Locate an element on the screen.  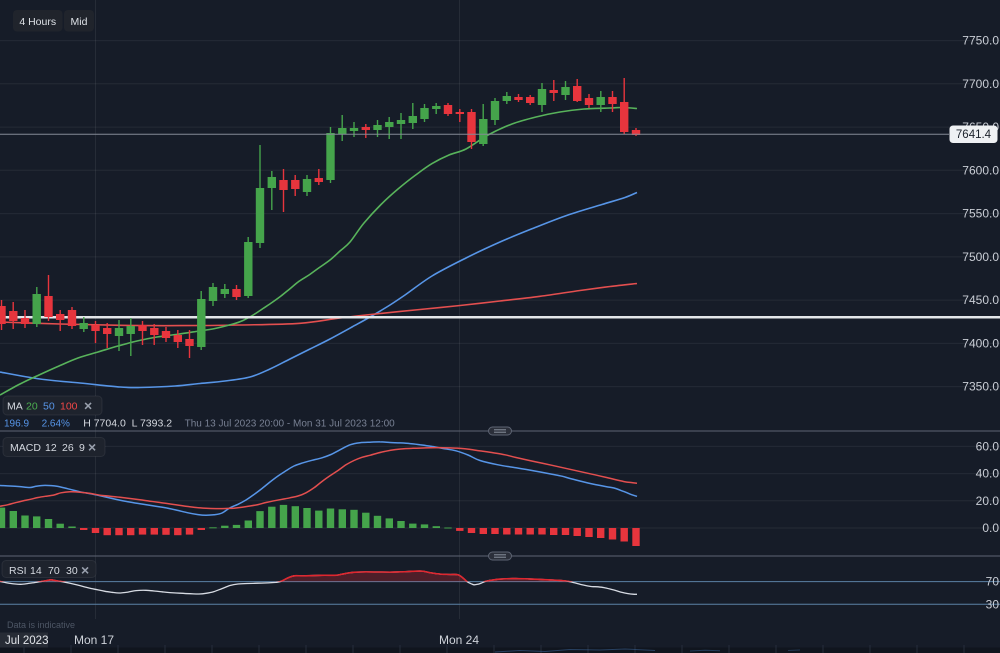
svg-text: L 7393.2 is located at coordinates (152, 424).